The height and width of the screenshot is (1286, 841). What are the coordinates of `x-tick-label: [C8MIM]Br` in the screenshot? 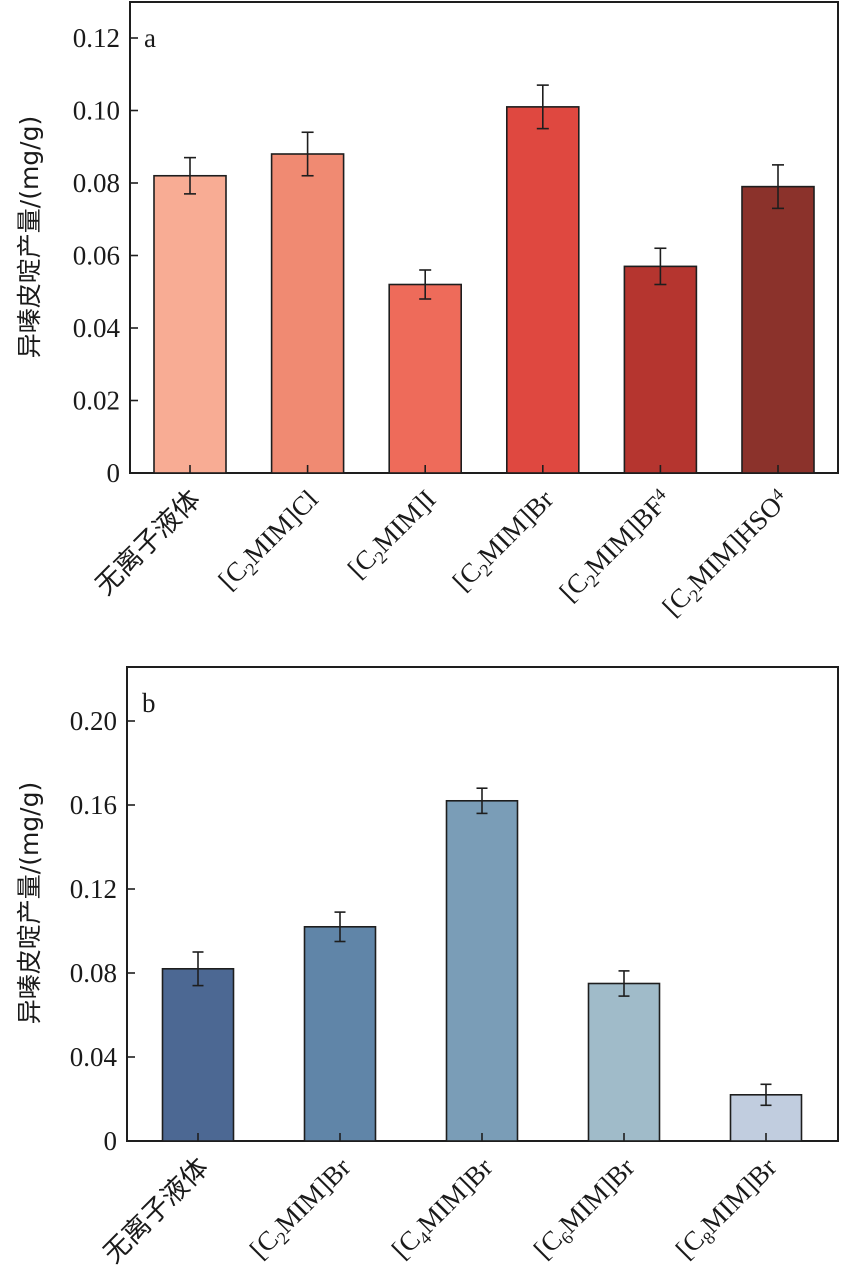 It's located at (727, 1209).